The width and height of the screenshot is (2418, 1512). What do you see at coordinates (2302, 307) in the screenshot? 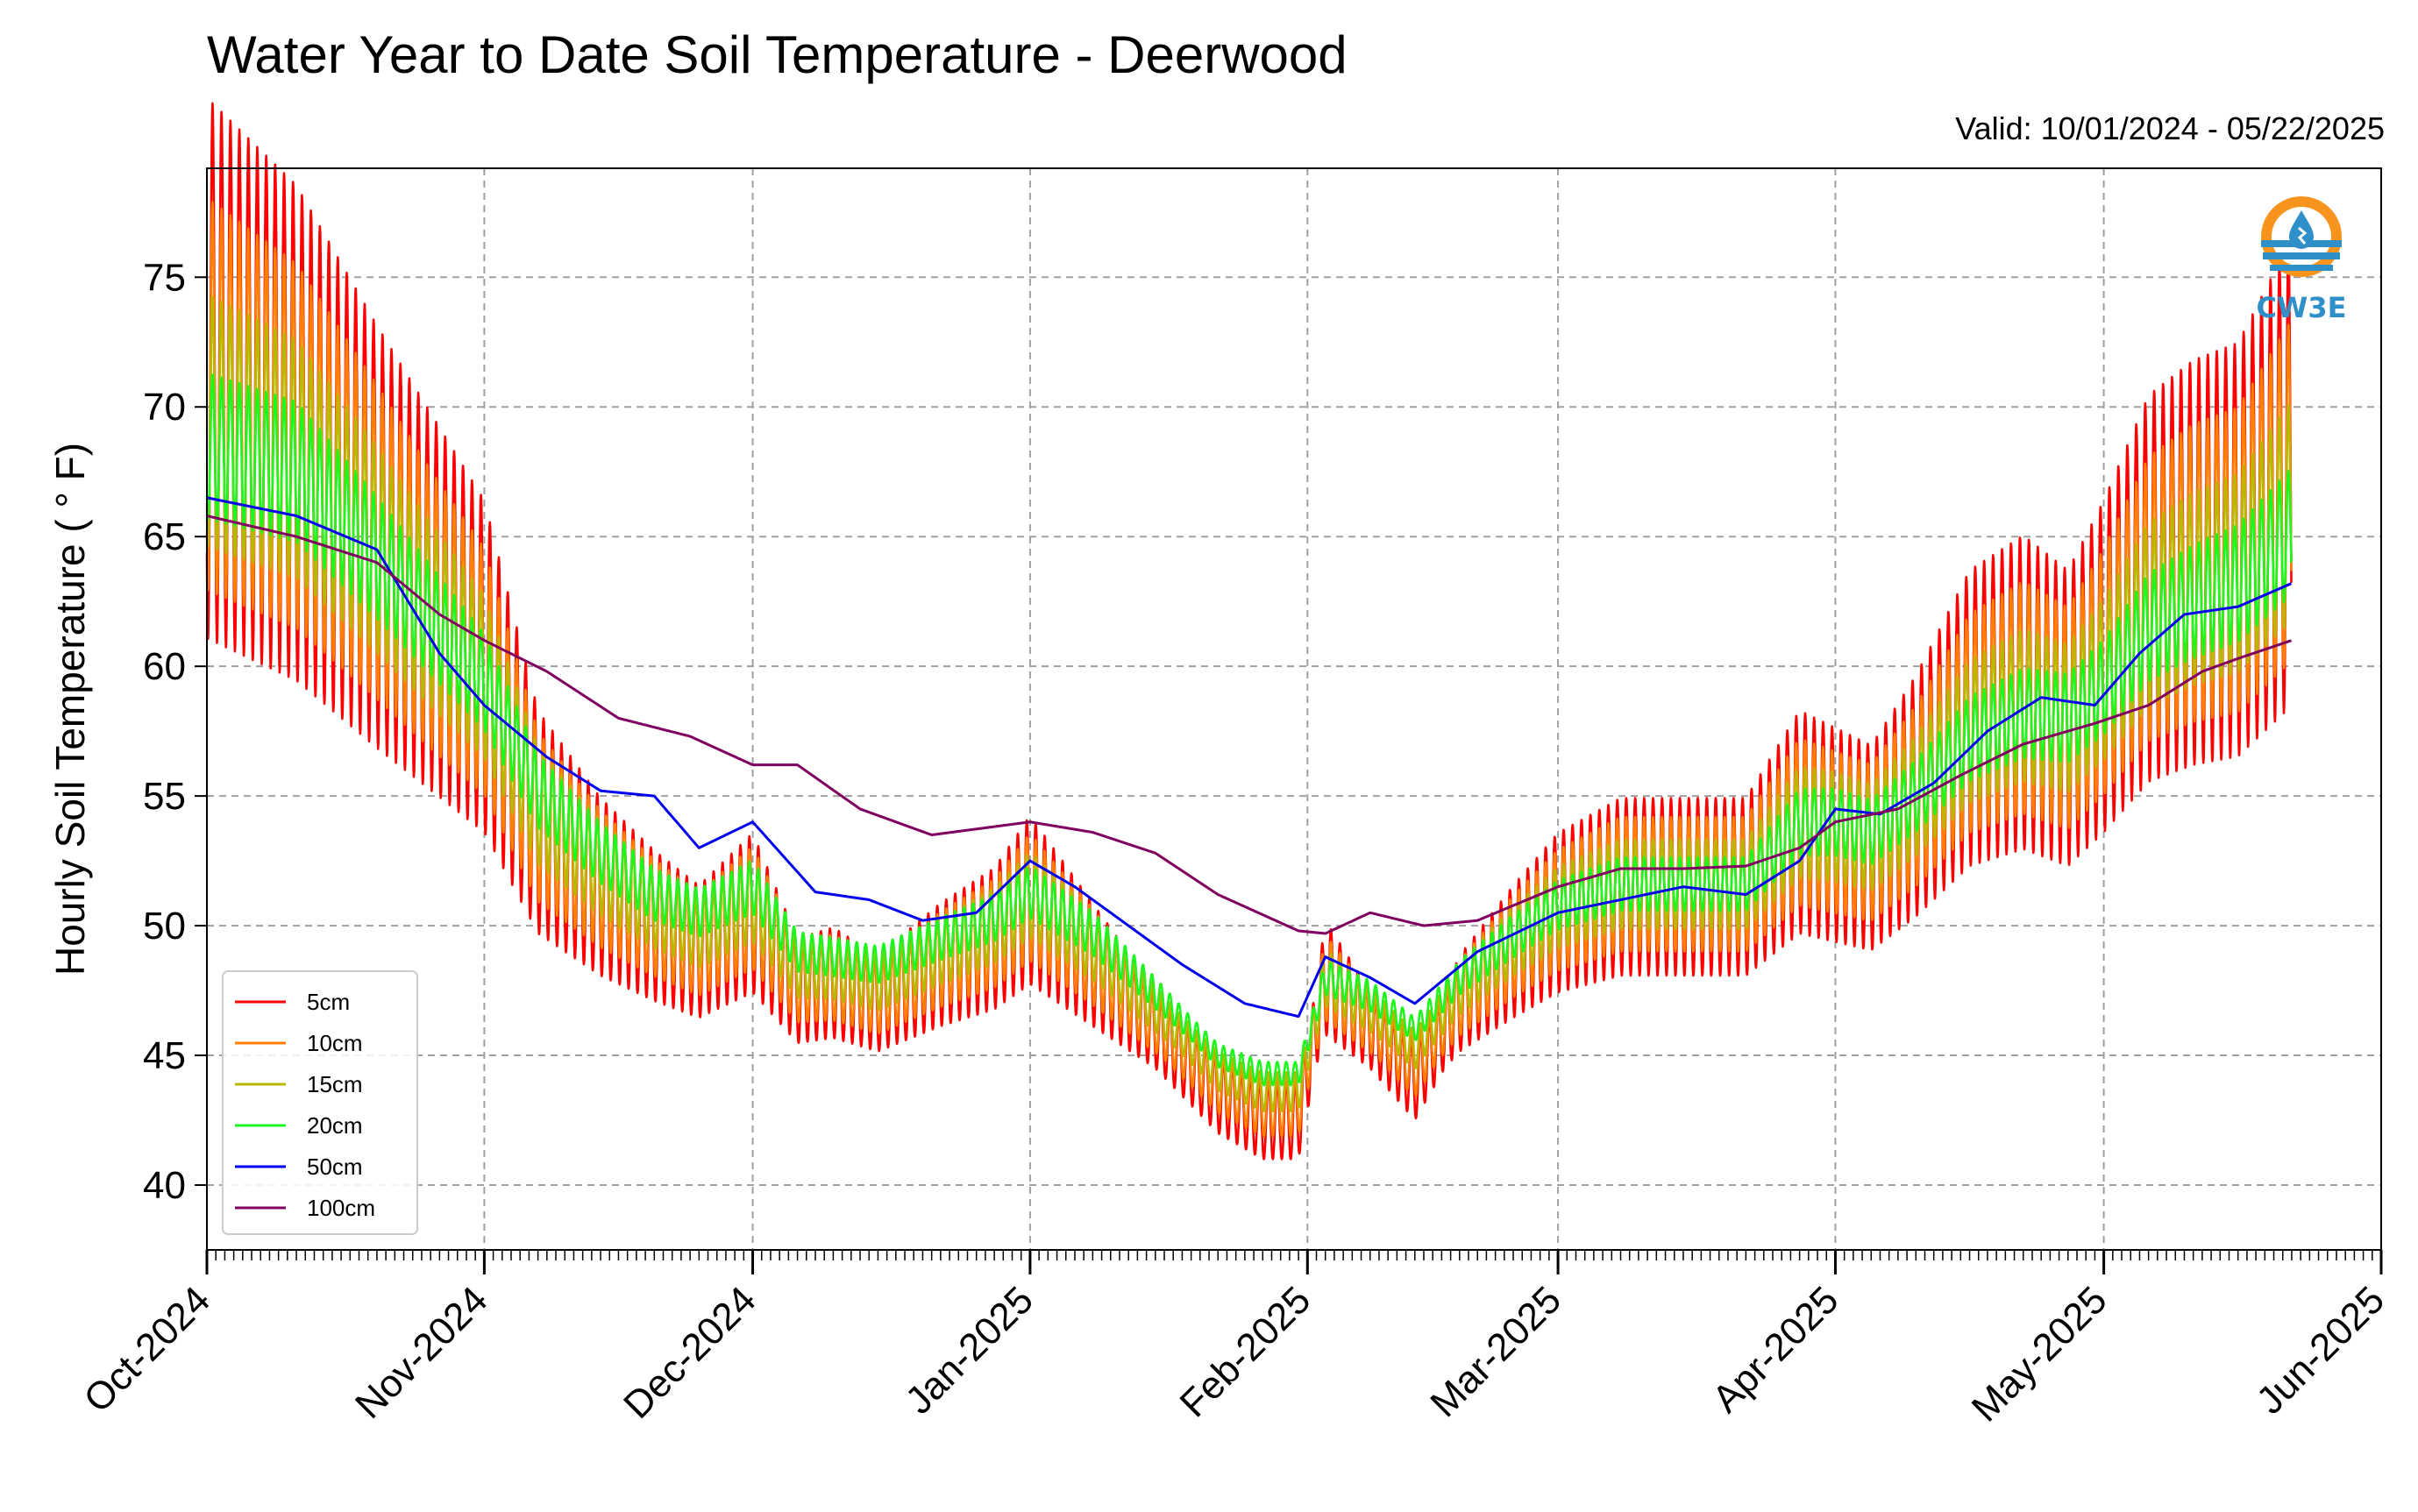
I see `logo-text: CW3E` at bounding box center [2302, 307].